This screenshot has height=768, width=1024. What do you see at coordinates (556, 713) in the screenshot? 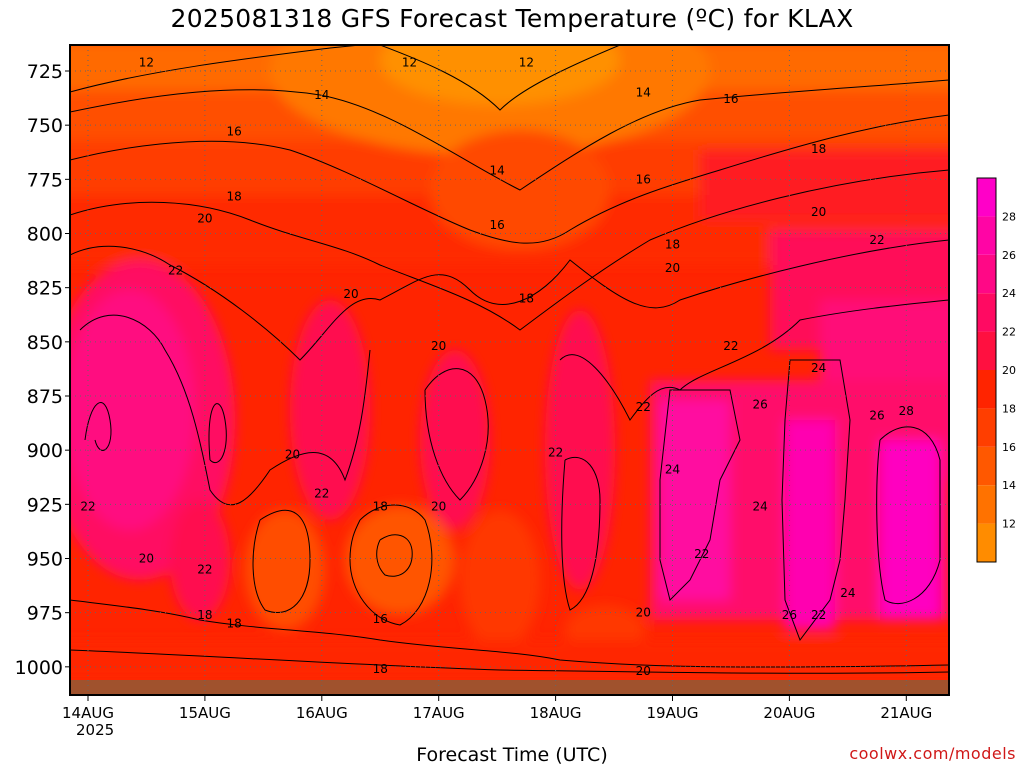
I see `x-tick-label: 18AUG` at bounding box center [556, 713].